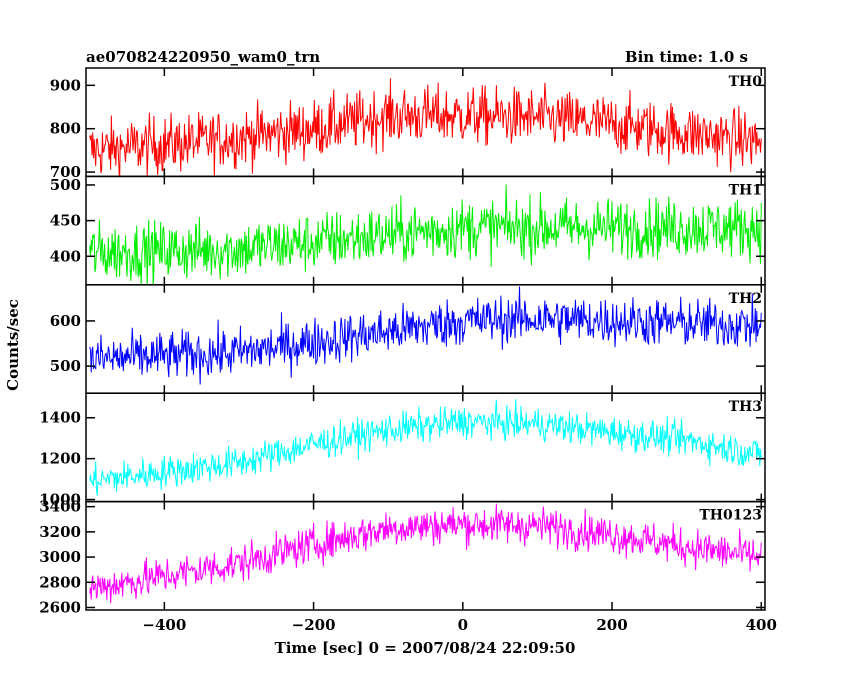 The image size is (850, 685). What do you see at coordinates (65, 256) in the screenshot?
I see `y-tick-label: 400` at bounding box center [65, 256].